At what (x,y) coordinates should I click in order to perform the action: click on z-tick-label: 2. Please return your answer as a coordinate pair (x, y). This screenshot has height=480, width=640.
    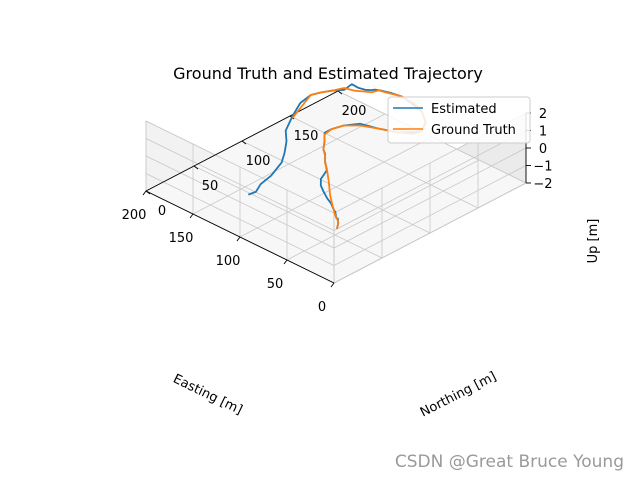
    Looking at the image, I should click on (543, 114).